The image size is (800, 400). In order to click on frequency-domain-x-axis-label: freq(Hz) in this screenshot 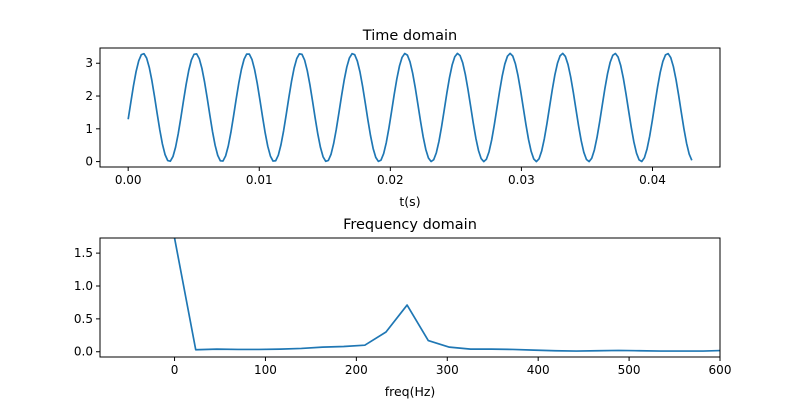, I will do `click(410, 391)`.